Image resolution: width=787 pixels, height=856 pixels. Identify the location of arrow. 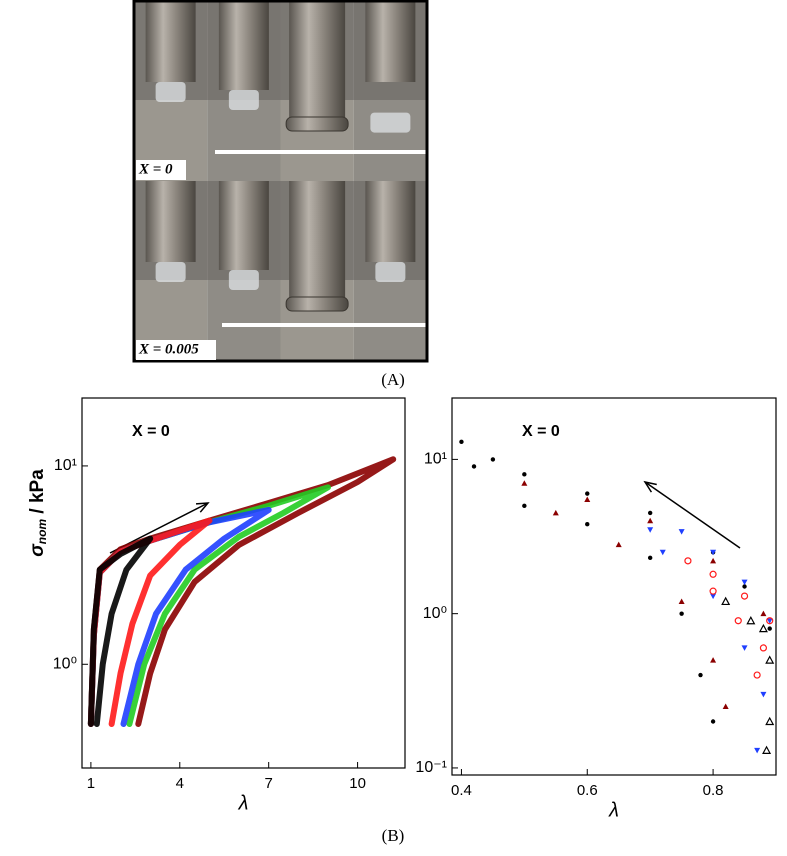
(692, 515).